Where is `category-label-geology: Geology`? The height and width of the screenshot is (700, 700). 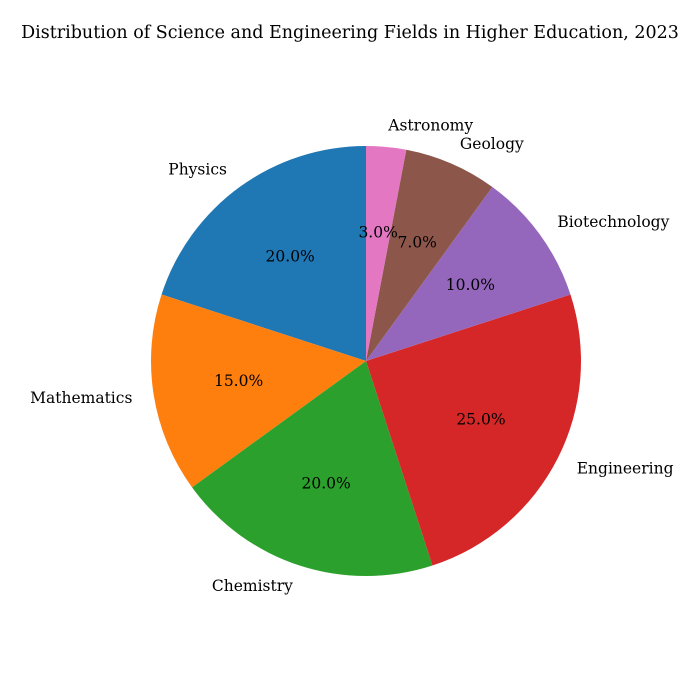
category-label-geology: Geology is located at coordinates (492, 144).